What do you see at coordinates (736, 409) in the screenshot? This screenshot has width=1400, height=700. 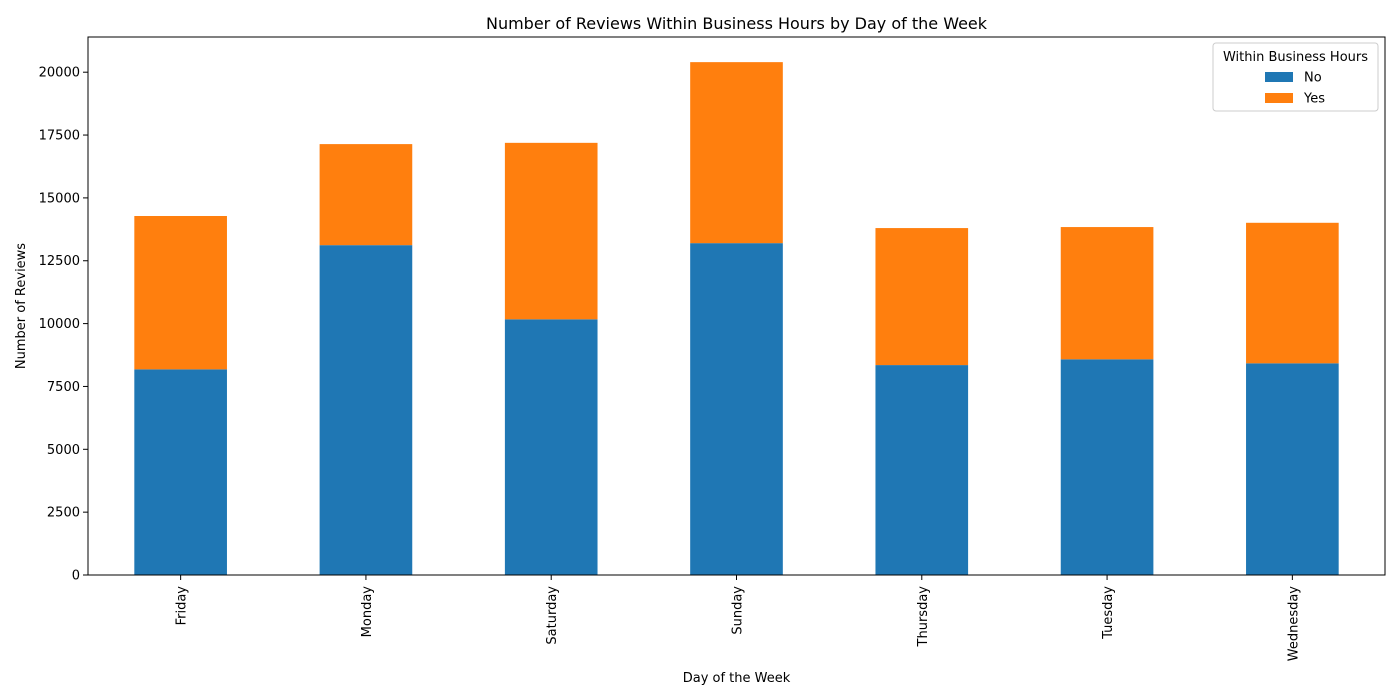 I see `bar-sunday-no` at bounding box center [736, 409].